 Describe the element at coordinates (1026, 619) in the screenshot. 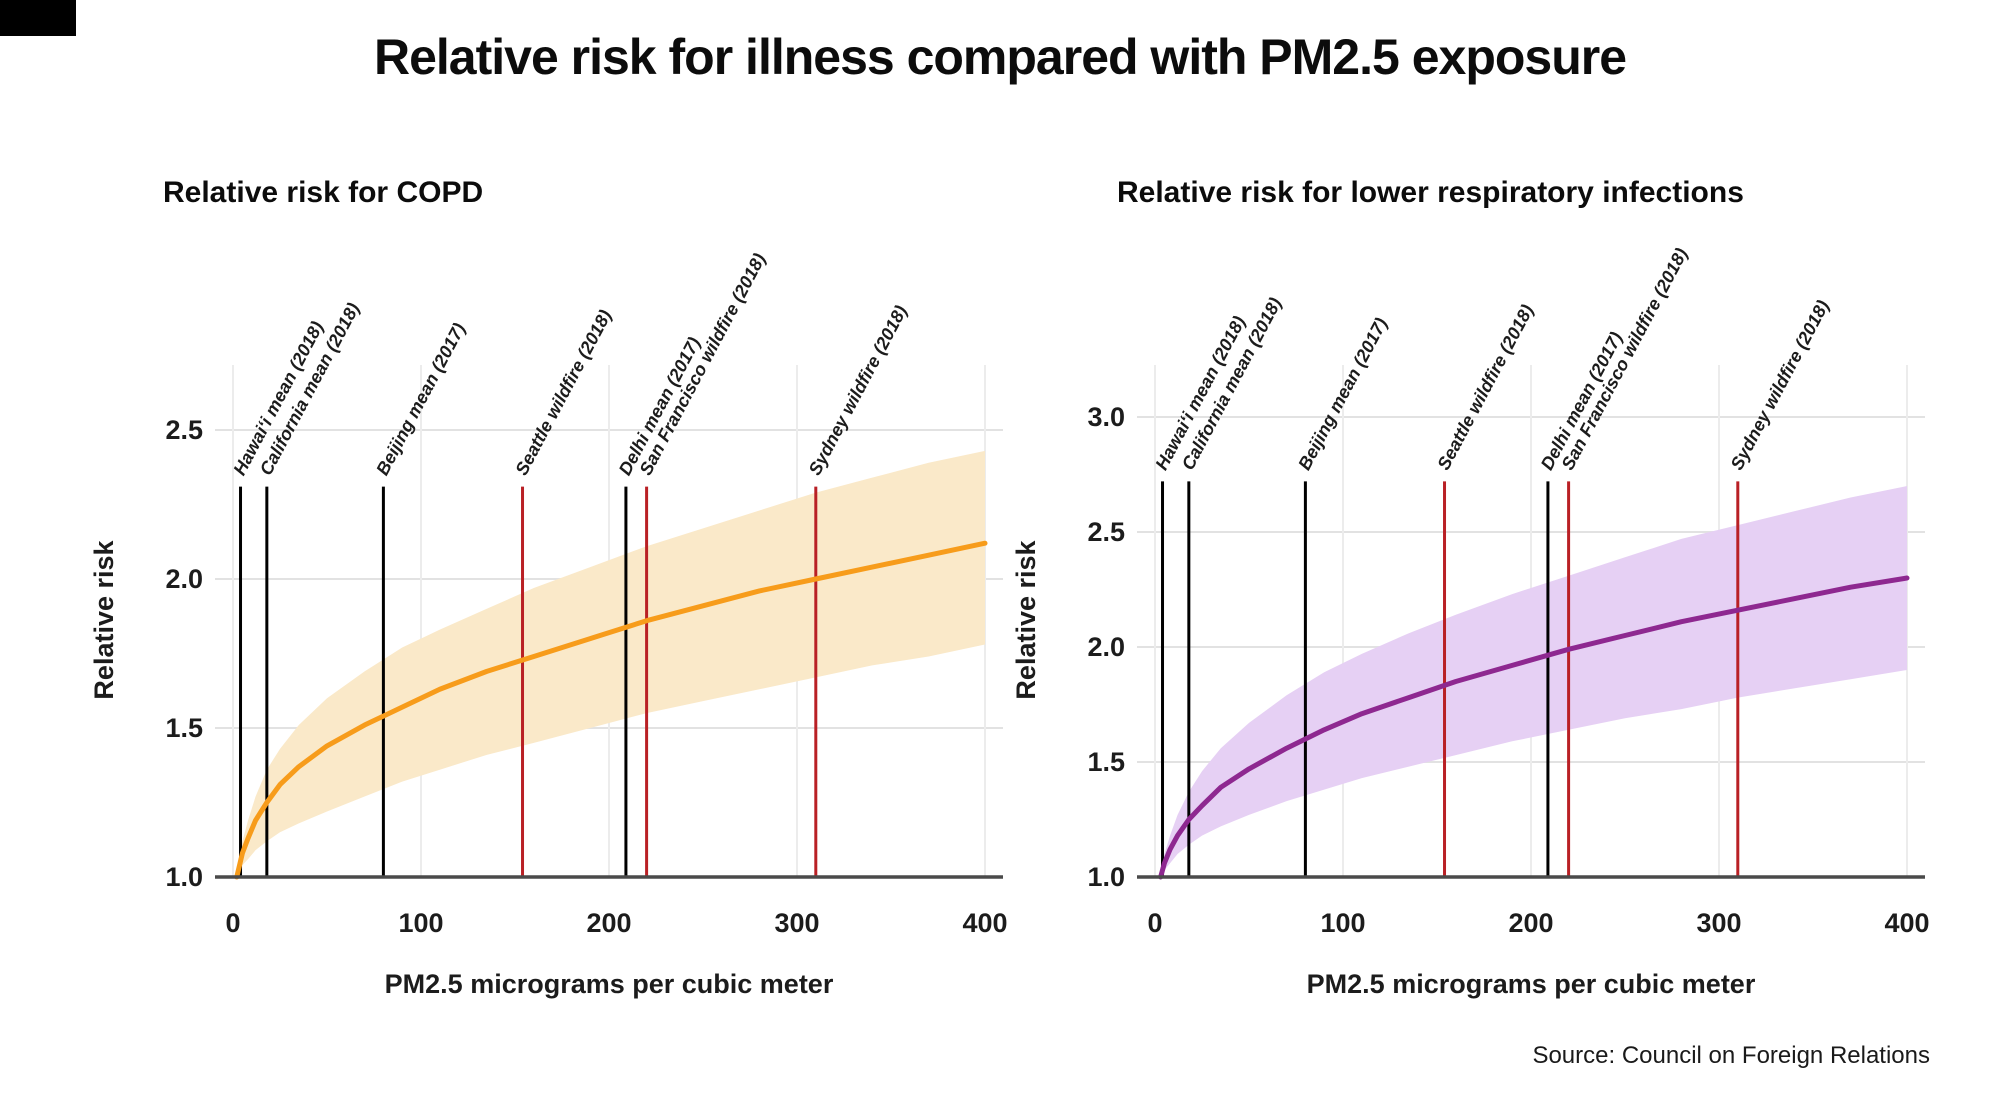

I see `lri-y-axis-title: Relative risk` at that location.